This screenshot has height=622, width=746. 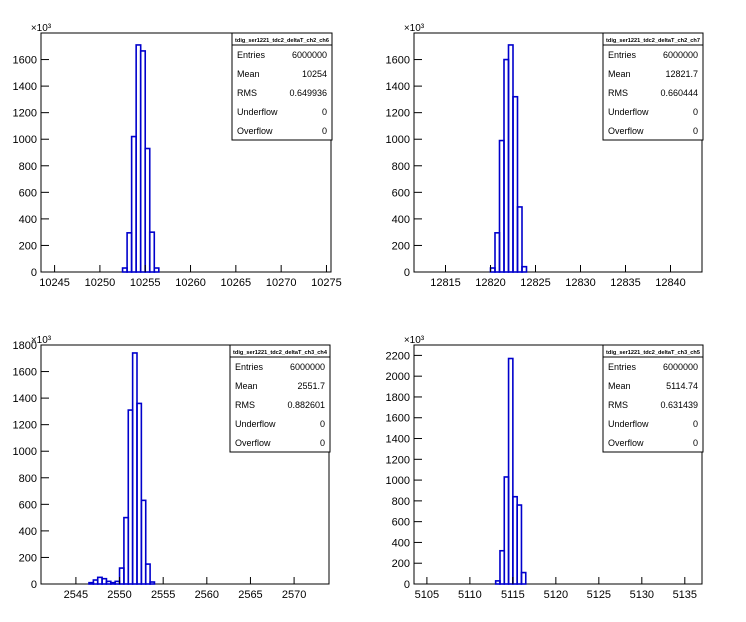 What do you see at coordinates (190, 283) in the screenshot?
I see `x-tick-label: 10260` at bounding box center [190, 283].